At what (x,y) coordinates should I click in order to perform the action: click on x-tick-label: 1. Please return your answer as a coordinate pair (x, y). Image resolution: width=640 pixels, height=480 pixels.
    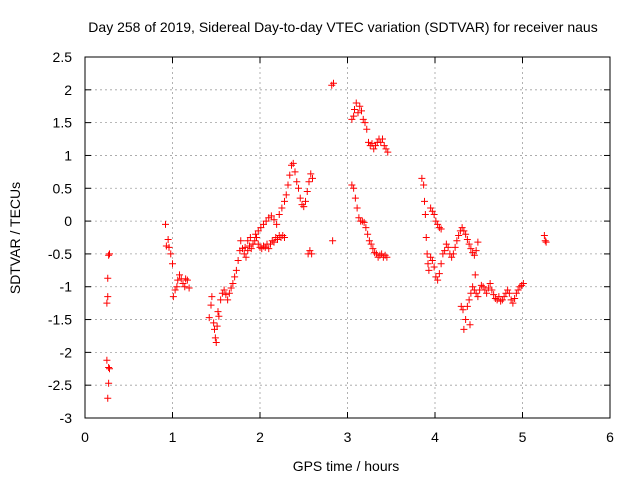
    Looking at the image, I should click on (173, 437).